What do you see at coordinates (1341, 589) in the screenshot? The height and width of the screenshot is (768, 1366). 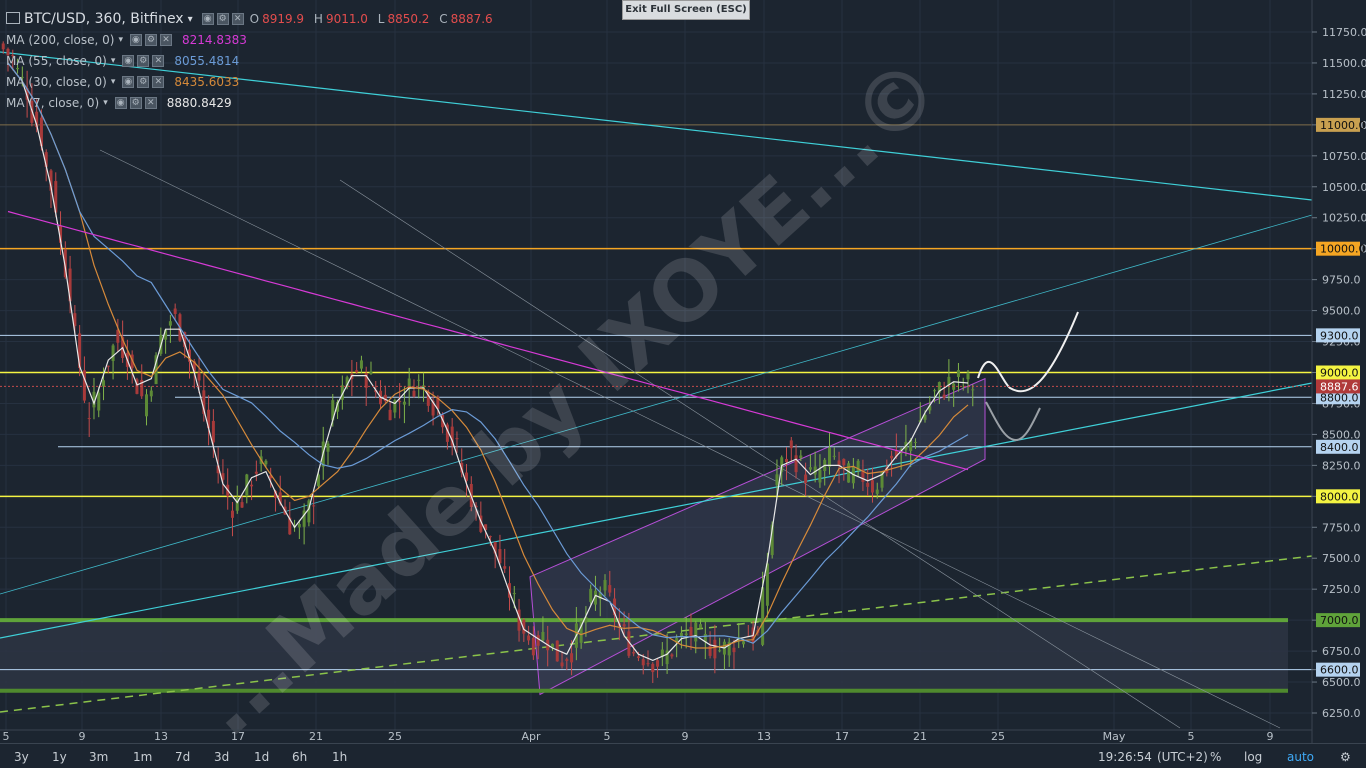 I see `y-tick-label: 7250.0` at bounding box center [1341, 589].